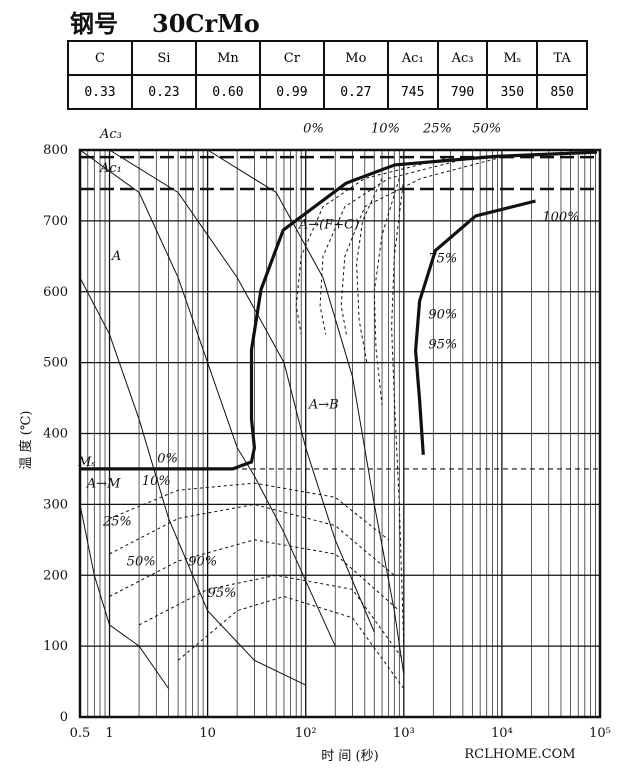 The height and width of the screenshot is (779, 627). Describe the element at coordinates (412, 58) in the screenshot. I see `header-cell: Ac₁` at that location.